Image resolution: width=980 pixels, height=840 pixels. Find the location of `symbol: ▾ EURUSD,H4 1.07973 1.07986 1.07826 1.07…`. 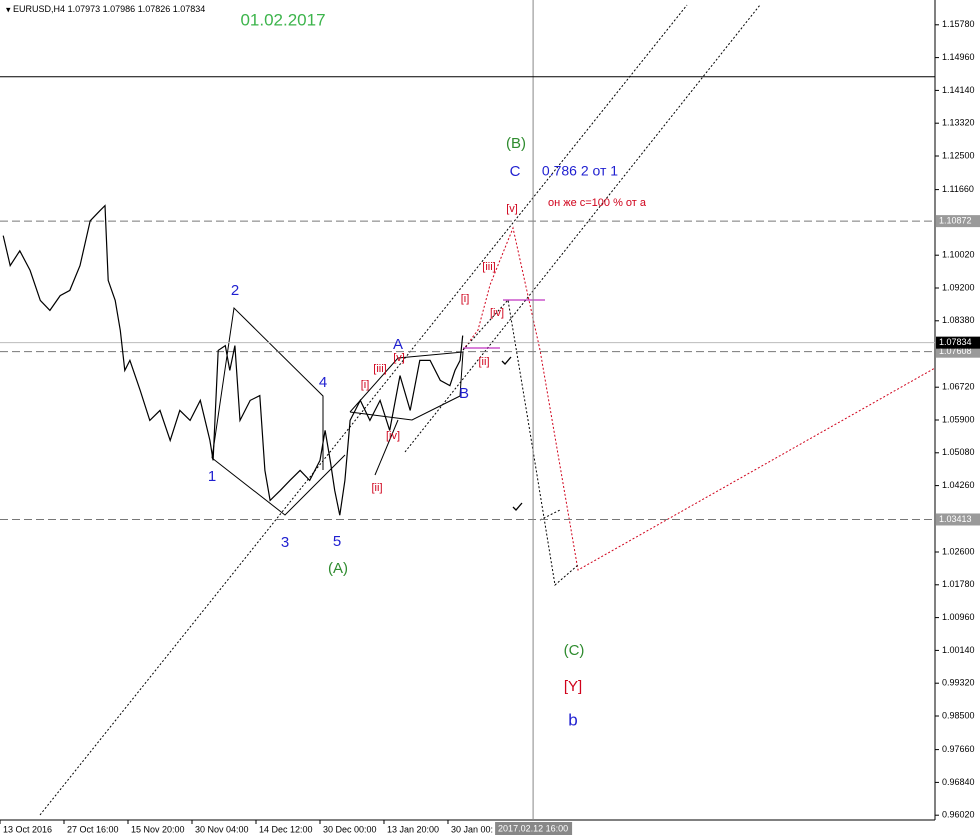

symbol: ▾ EURUSD,H4 1.07973 1.07986 1.07826 1.07… is located at coordinates (105, 9).